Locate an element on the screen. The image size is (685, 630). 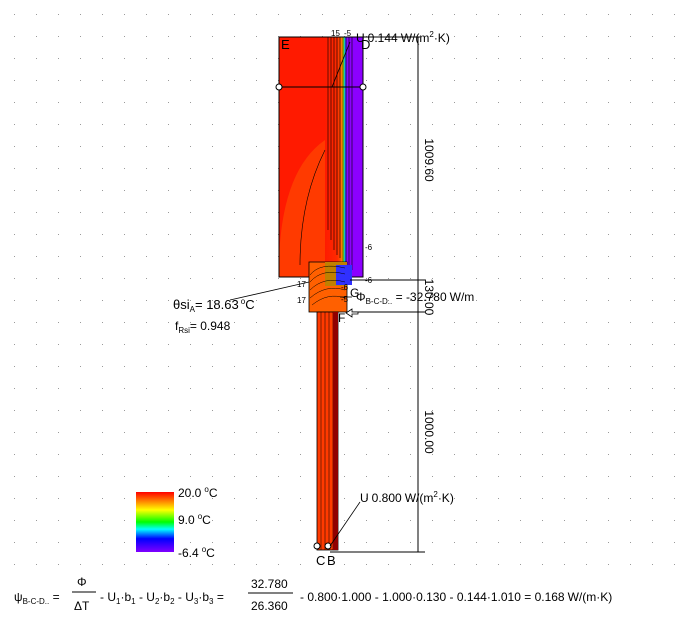
upper-u-value: U 0.144 W/(m2·K) is located at coordinates (403, 37).